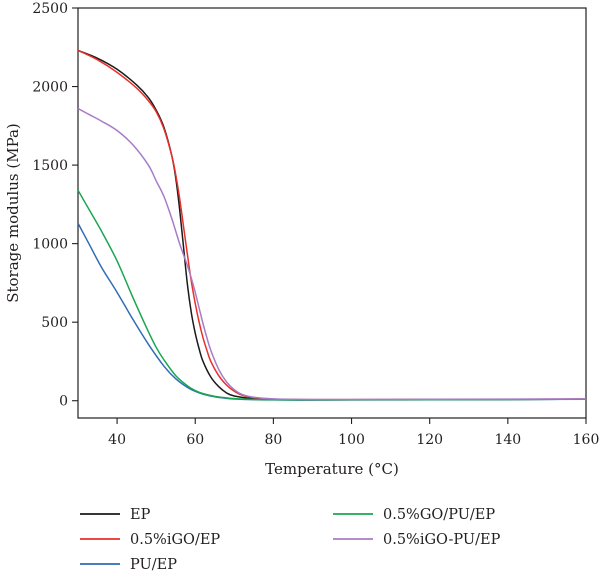  I want to click on legend-label-pu-ep: PU/EP, so click(153, 564).